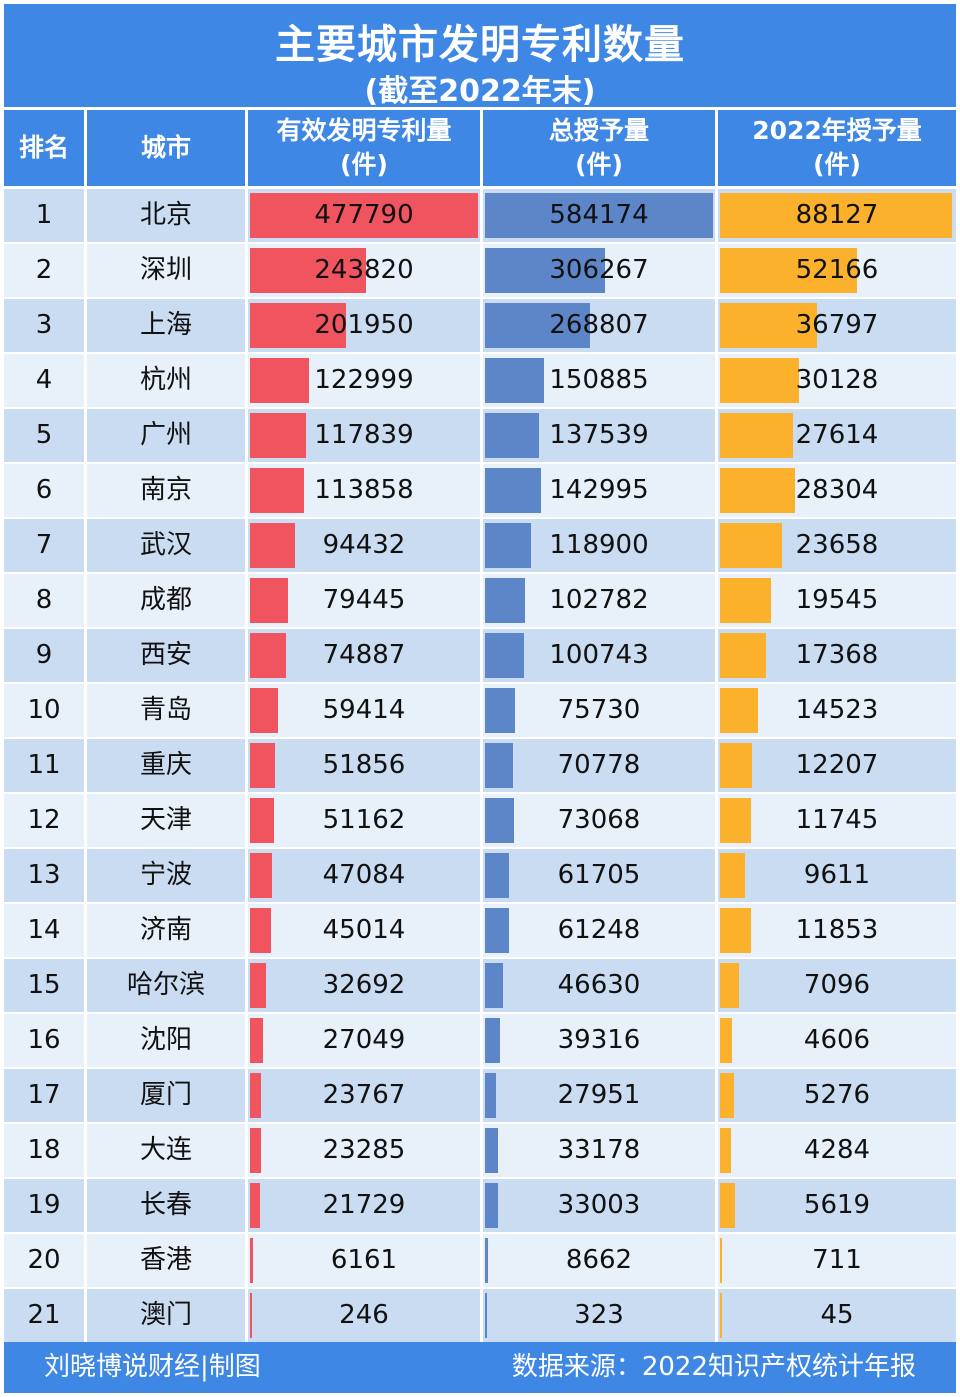 The image size is (960, 1397). What do you see at coordinates (599, 1315) in the screenshot?
I see `value-label-total: 323` at bounding box center [599, 1315].